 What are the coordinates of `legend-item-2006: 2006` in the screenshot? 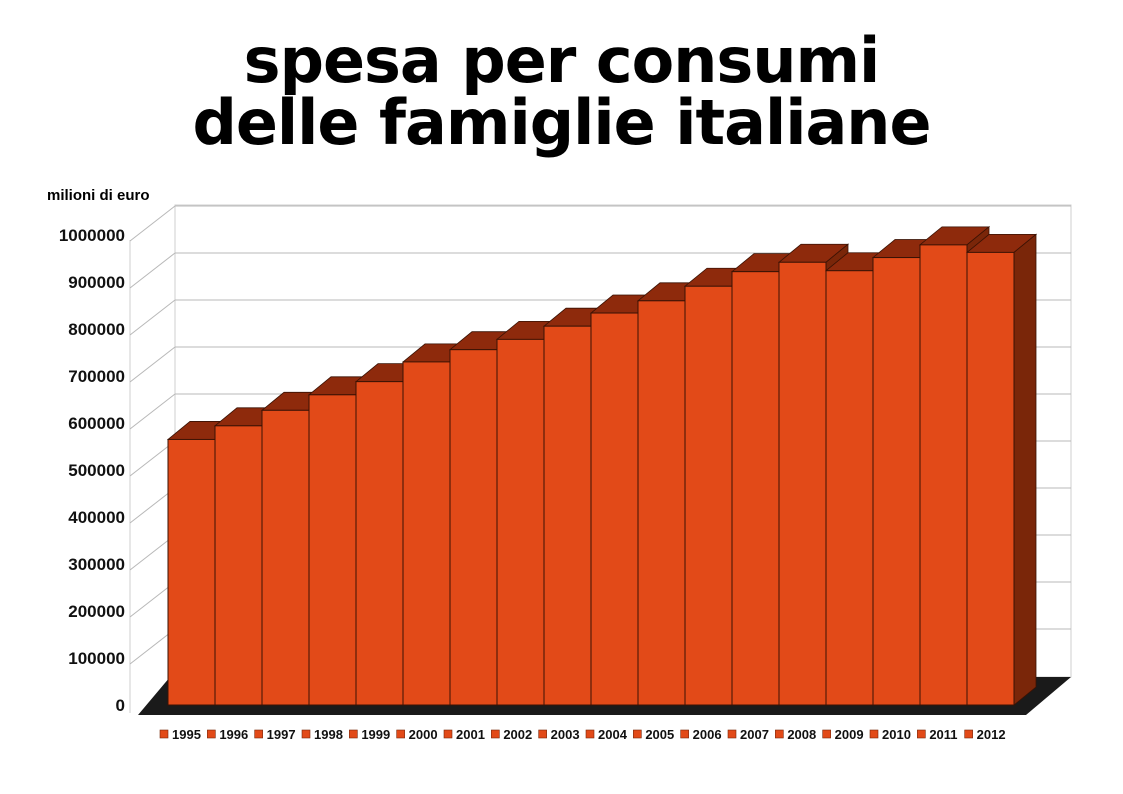 It's located at (701, 734).